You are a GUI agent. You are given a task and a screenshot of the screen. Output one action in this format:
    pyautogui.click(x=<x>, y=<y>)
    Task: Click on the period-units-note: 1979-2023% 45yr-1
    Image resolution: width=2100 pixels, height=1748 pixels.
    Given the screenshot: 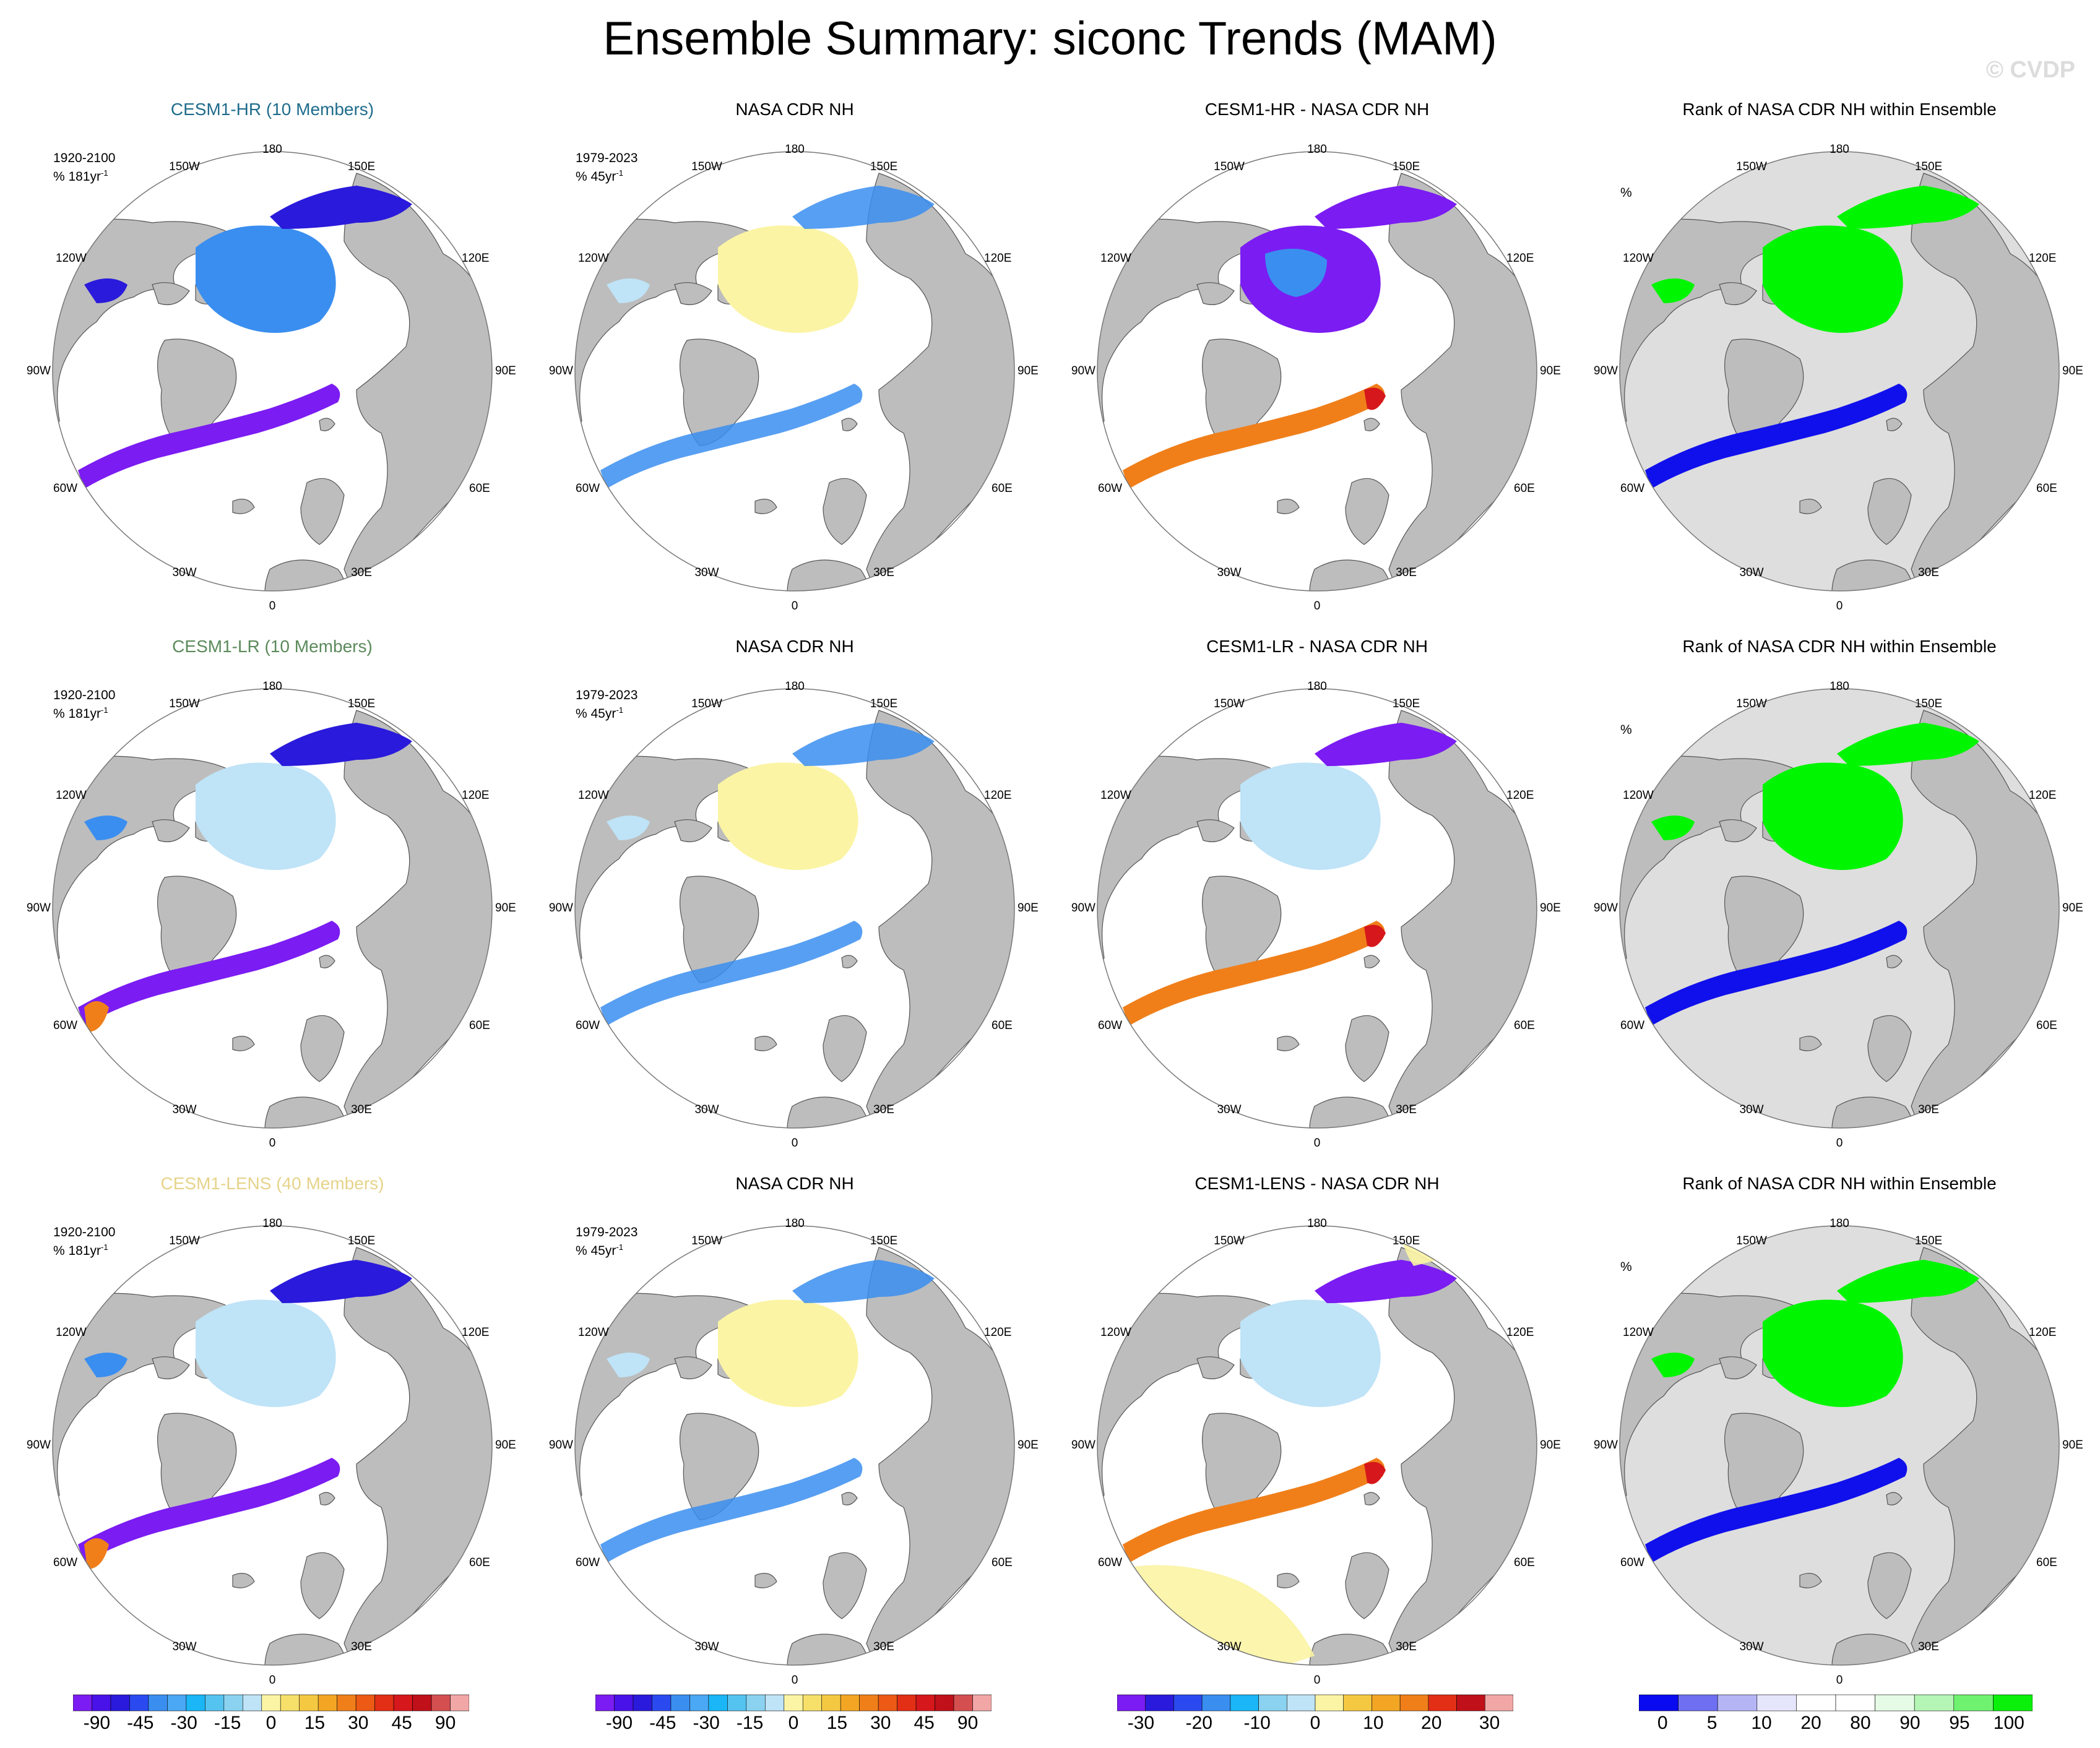 What is the action you would take?
    pyautogui.click(x=606, y=167)
    